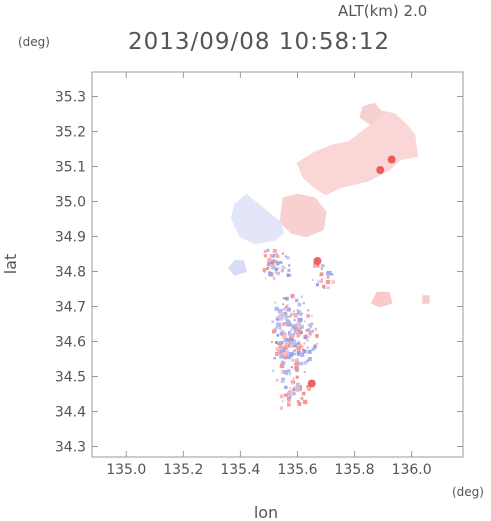 The width and height of the screenshot is (491, 521). I want to click on x-axis-unit: (deg), so click(468, 492).